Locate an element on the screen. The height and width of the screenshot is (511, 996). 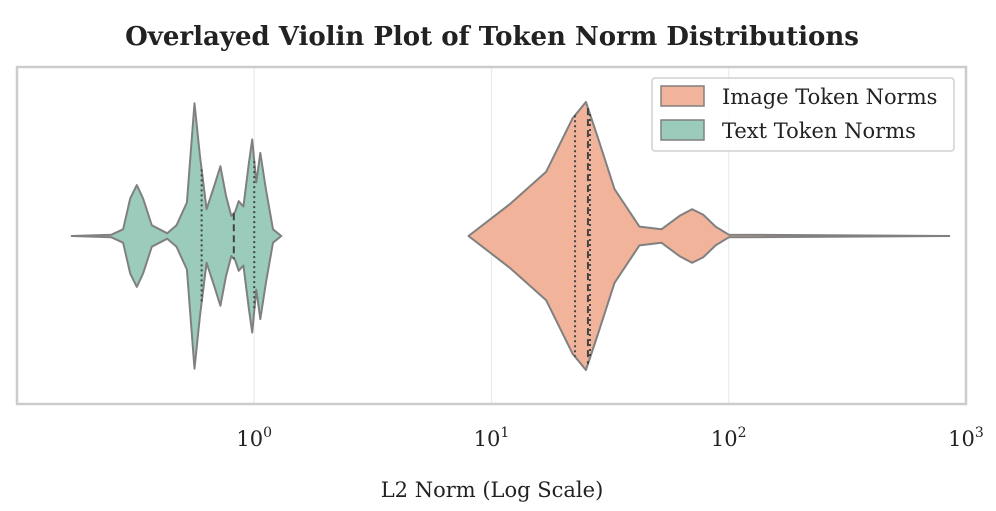
x-axis-ticks: 100 101 102 103 is located at coordinates (609, 438).